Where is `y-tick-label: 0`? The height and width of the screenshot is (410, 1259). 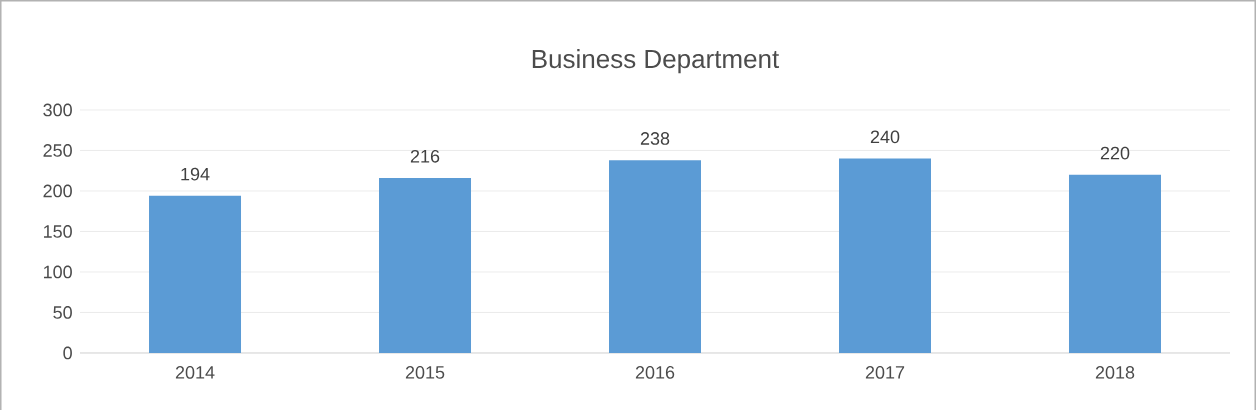 y-tick-label: 0 is located at coordinates (67, 353).